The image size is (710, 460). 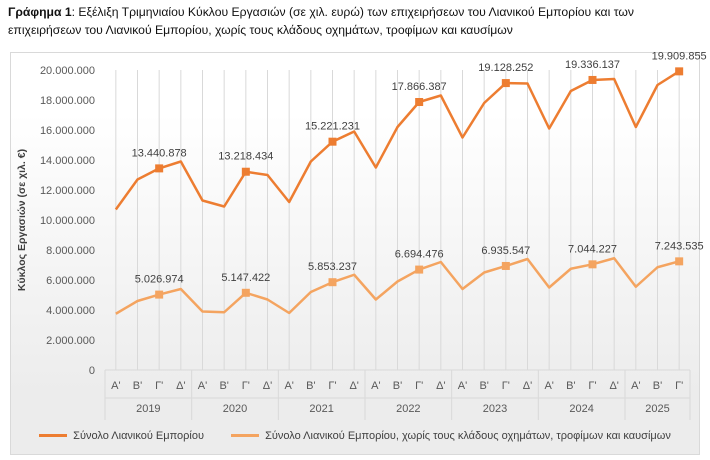 I want to click on data-label: 17.866.387, so click(x=419, y=87).